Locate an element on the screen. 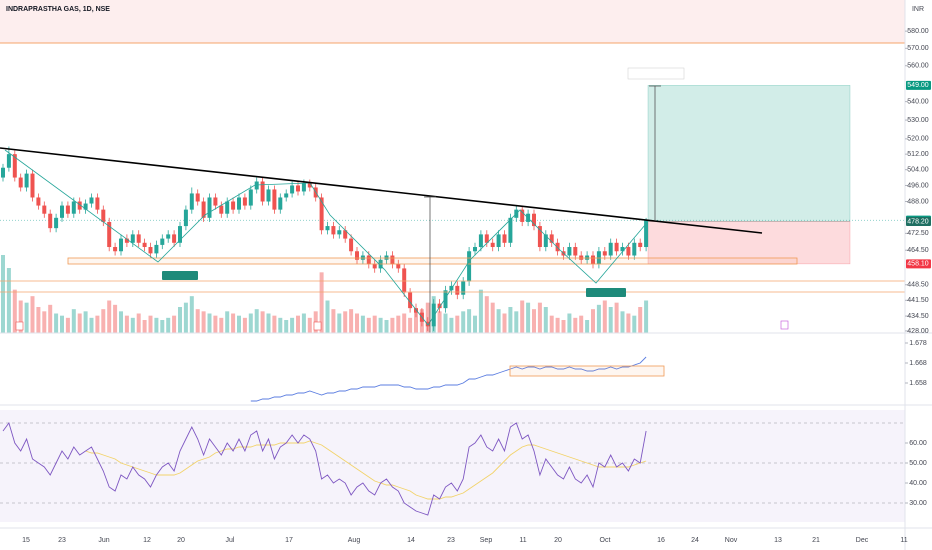 The image size is (932, 550). y-tick-label: 434.50 is located at coordinates (918, 316).